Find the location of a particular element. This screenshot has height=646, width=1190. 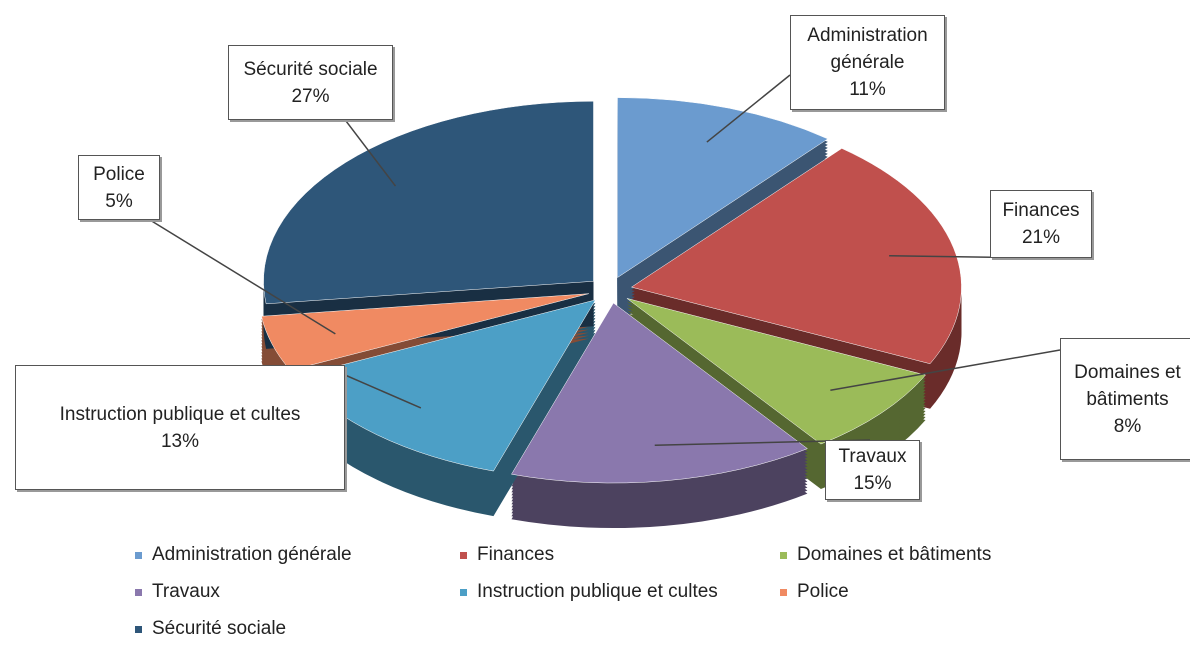

label-value: 13% is located at coordinates (180, 441).